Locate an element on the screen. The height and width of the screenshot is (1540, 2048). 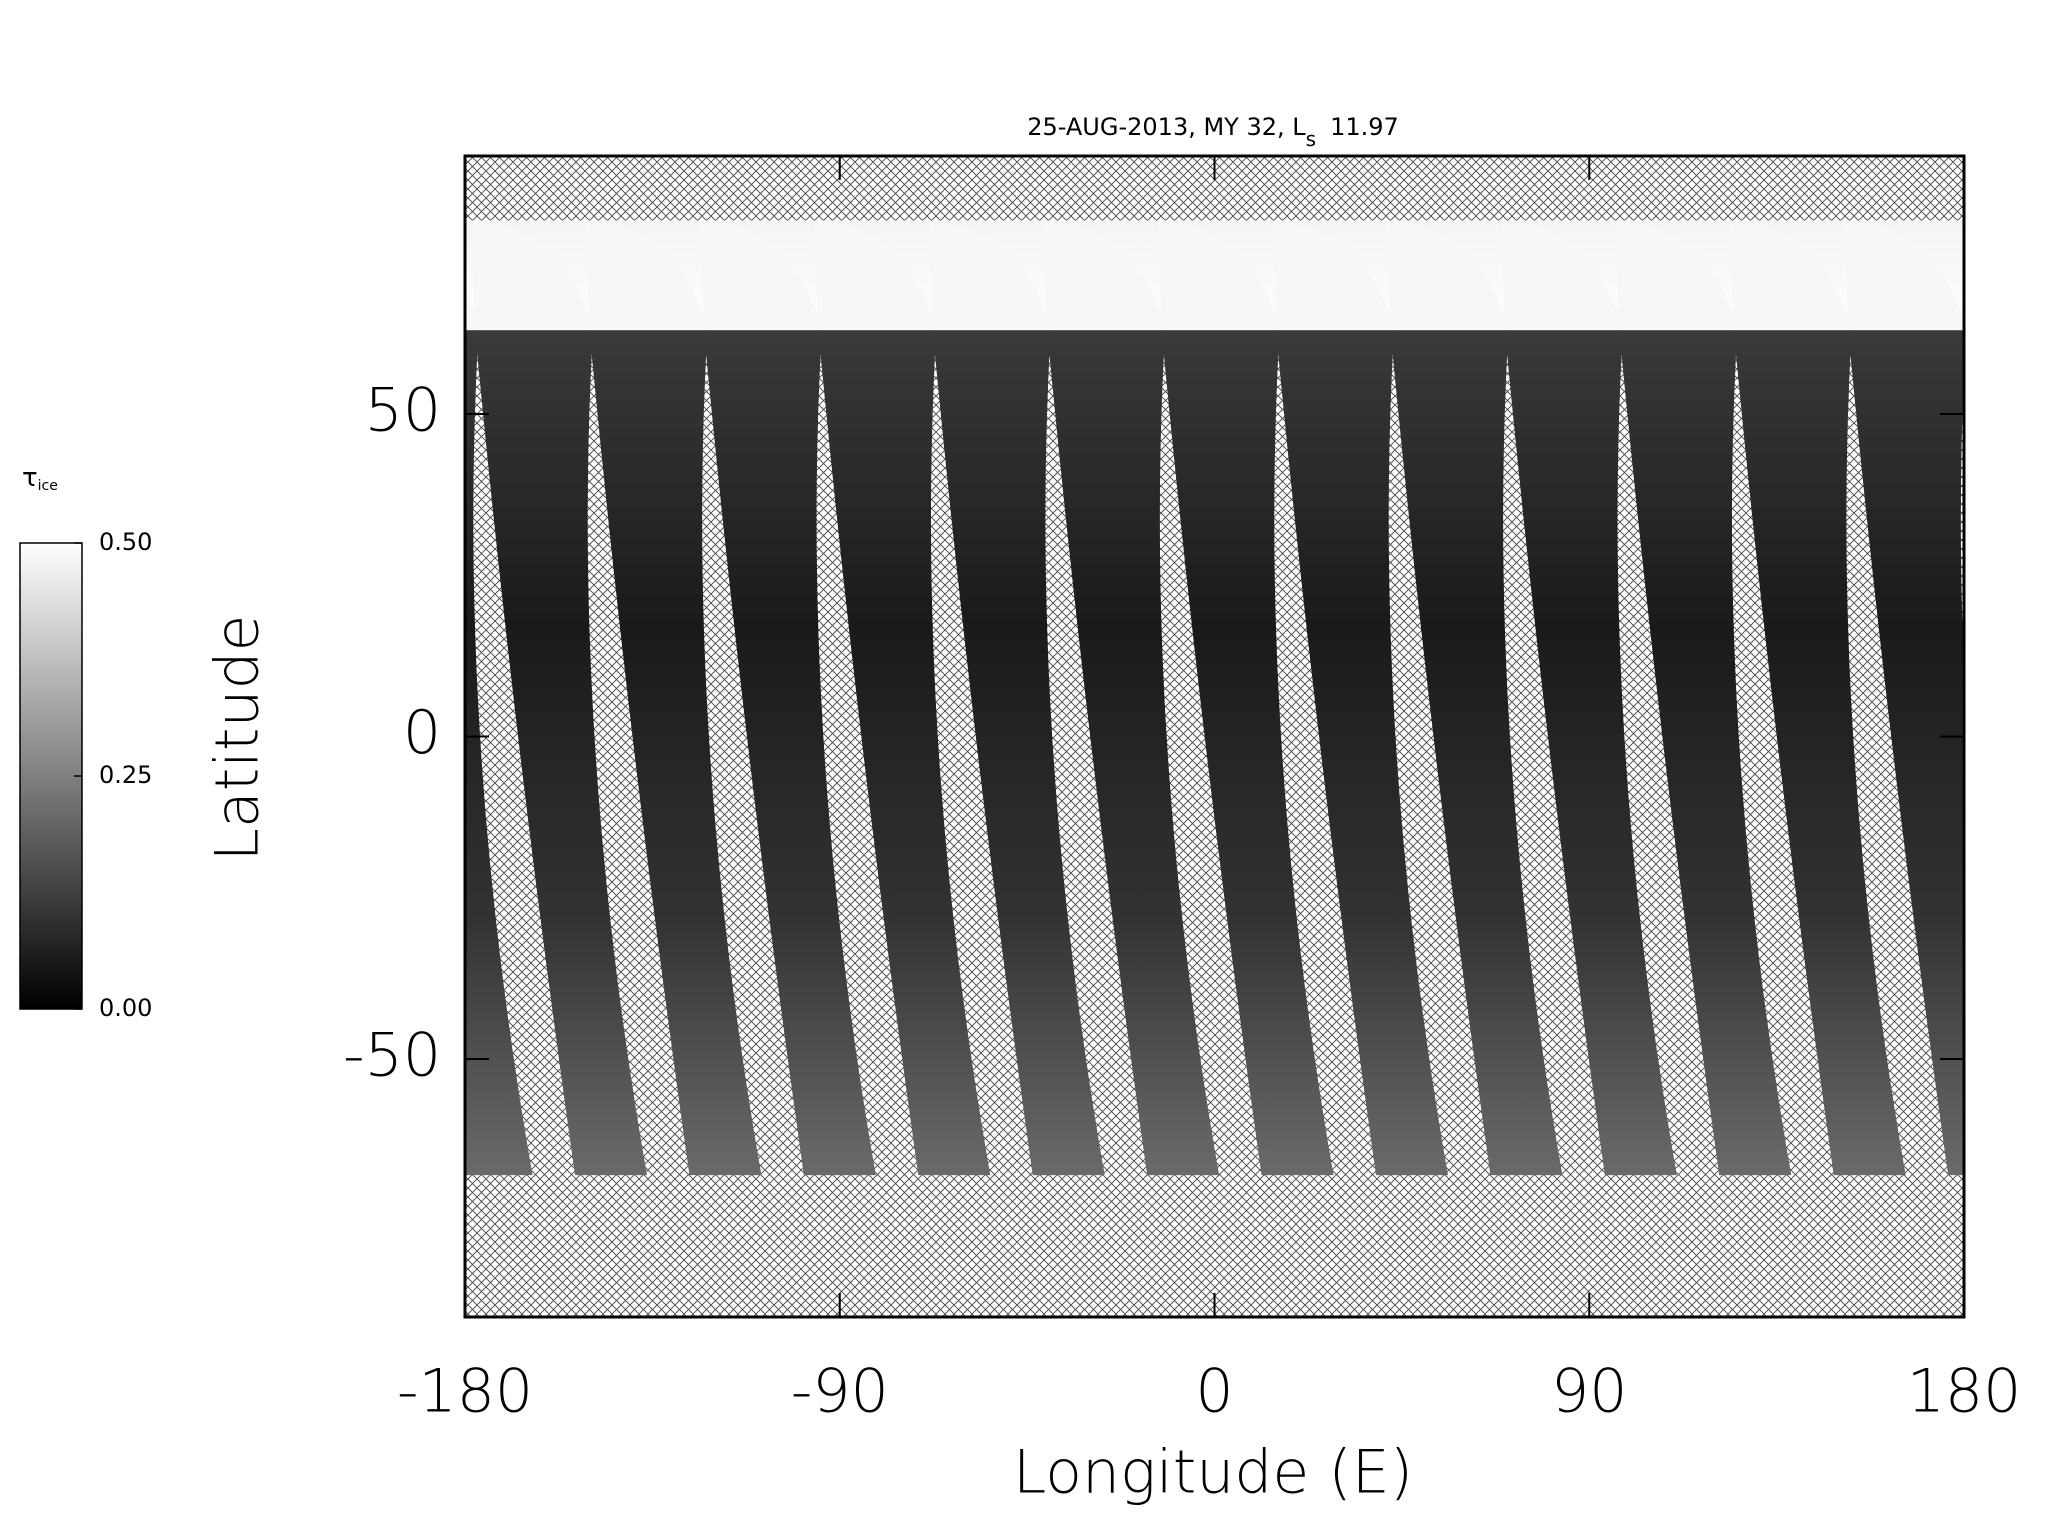
x-axis-label: Longitude (E) is located at coordinates (1213, 1473).